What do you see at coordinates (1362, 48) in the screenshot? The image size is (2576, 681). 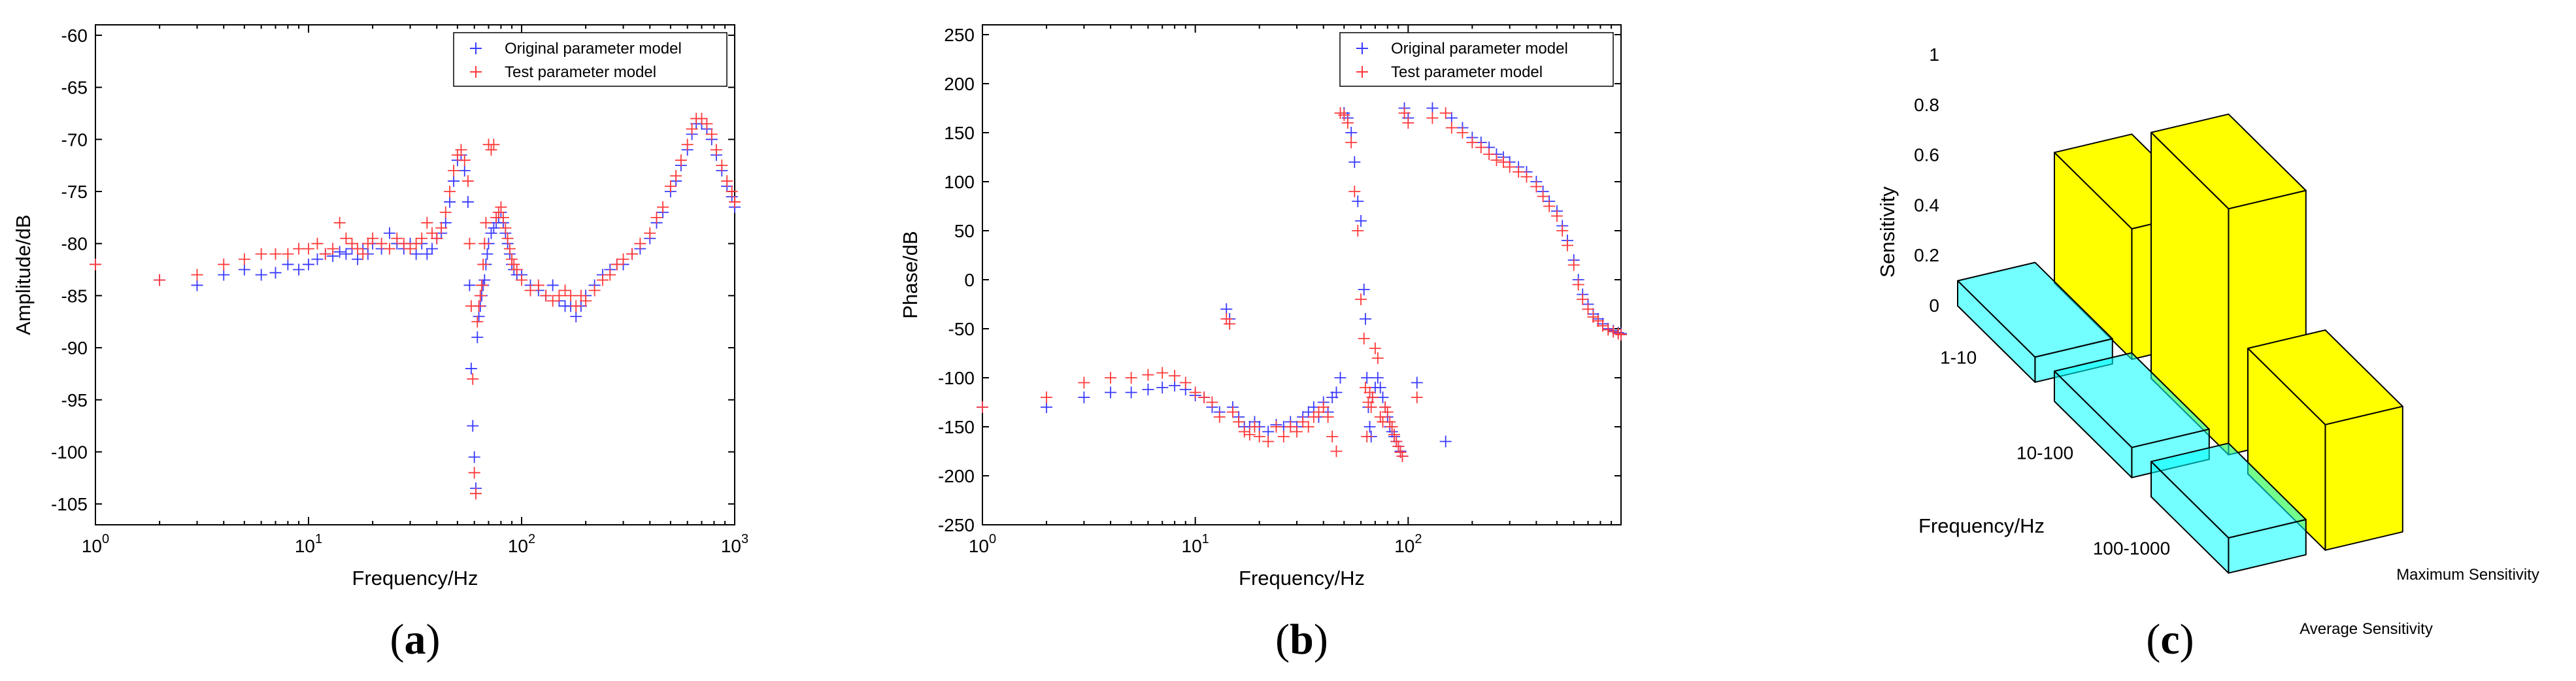 I see `legend-marker` at bounding box center [1362, 48].